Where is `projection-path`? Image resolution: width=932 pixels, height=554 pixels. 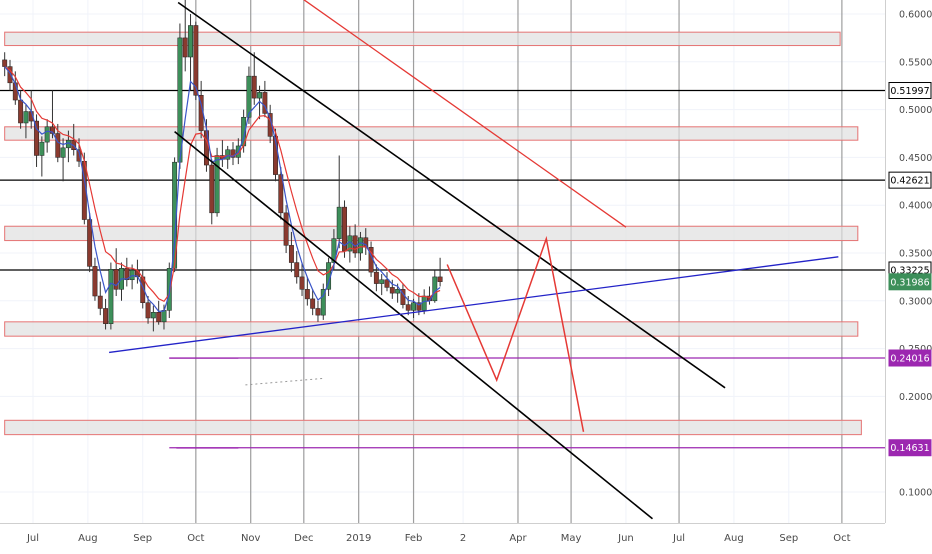
projection-path is located at coordinates (515, 333).